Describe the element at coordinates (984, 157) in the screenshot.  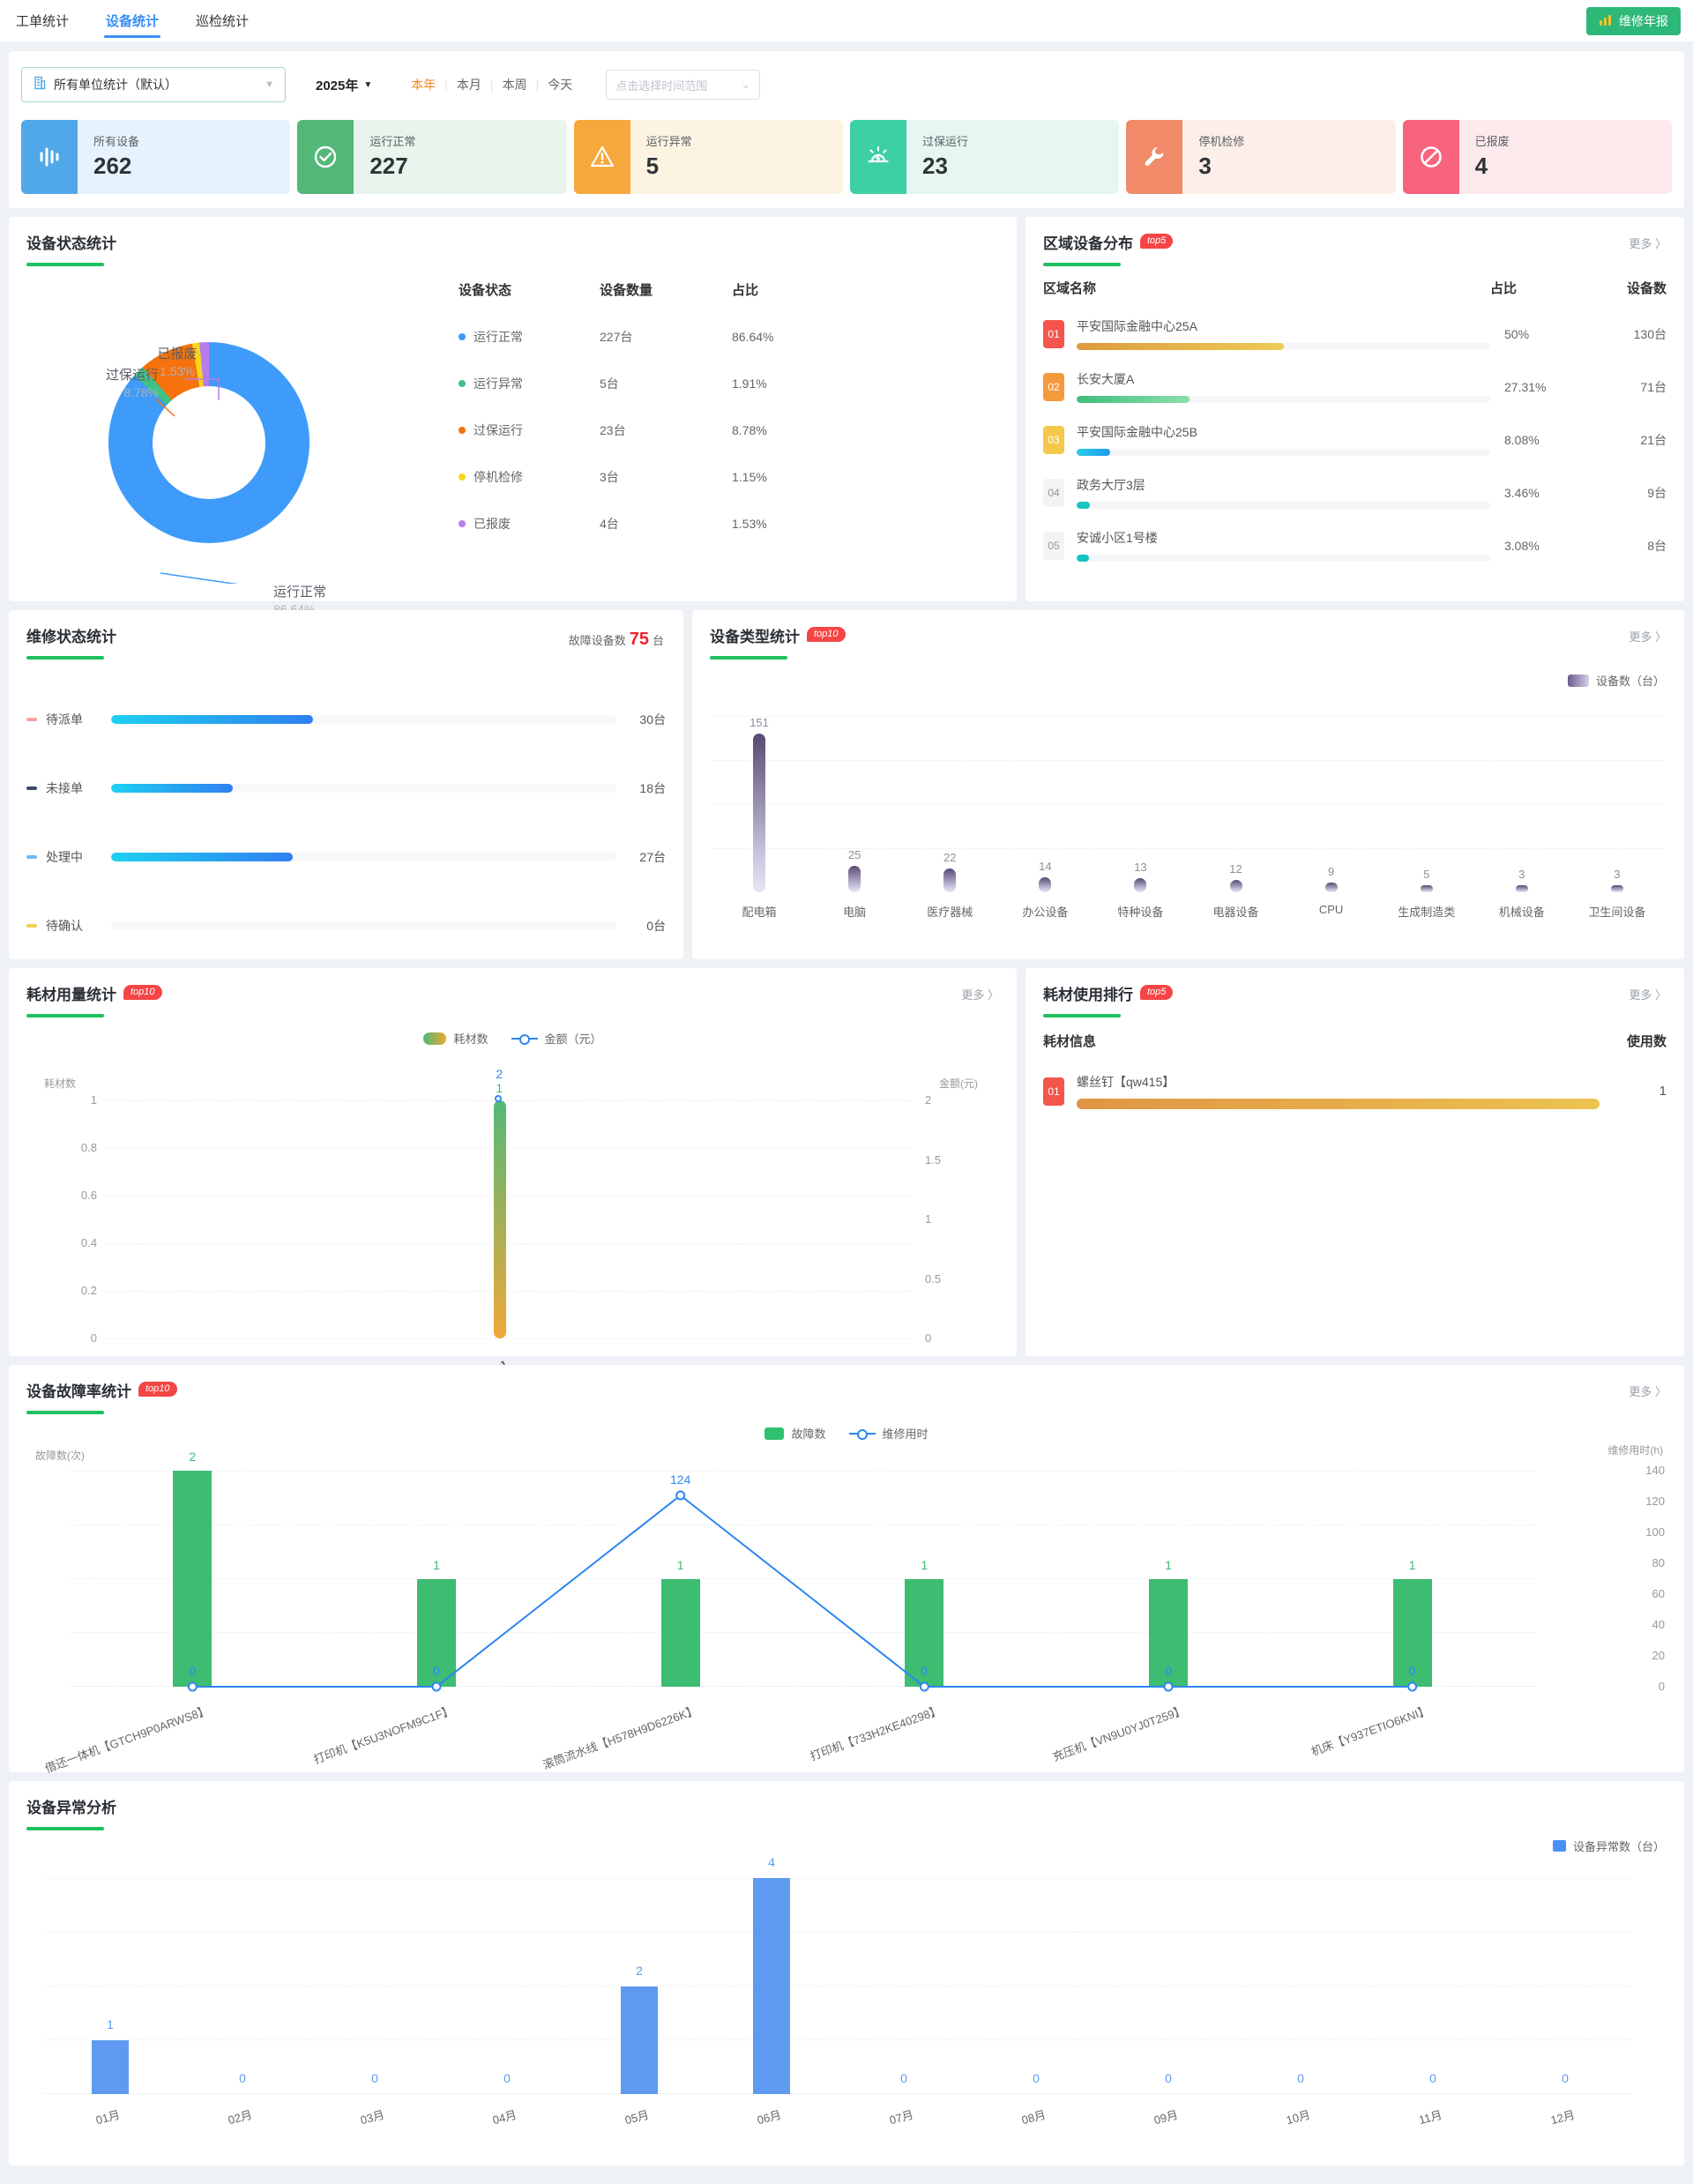
I see `stat-card: 过保运行 23` at that location.